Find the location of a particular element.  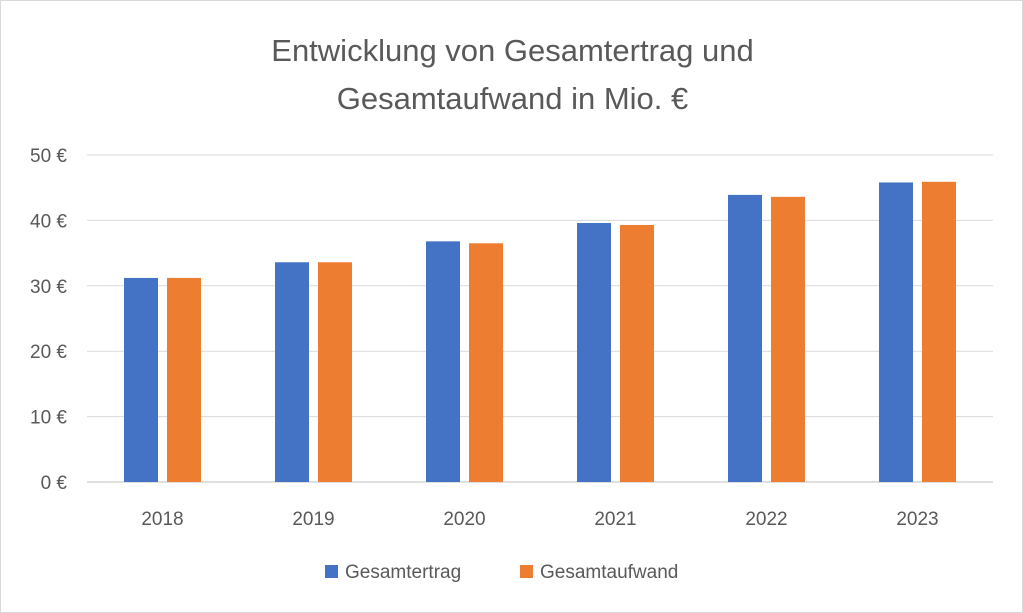

bar-gesamtertrag-2019 is located at coordinates (292, 372).